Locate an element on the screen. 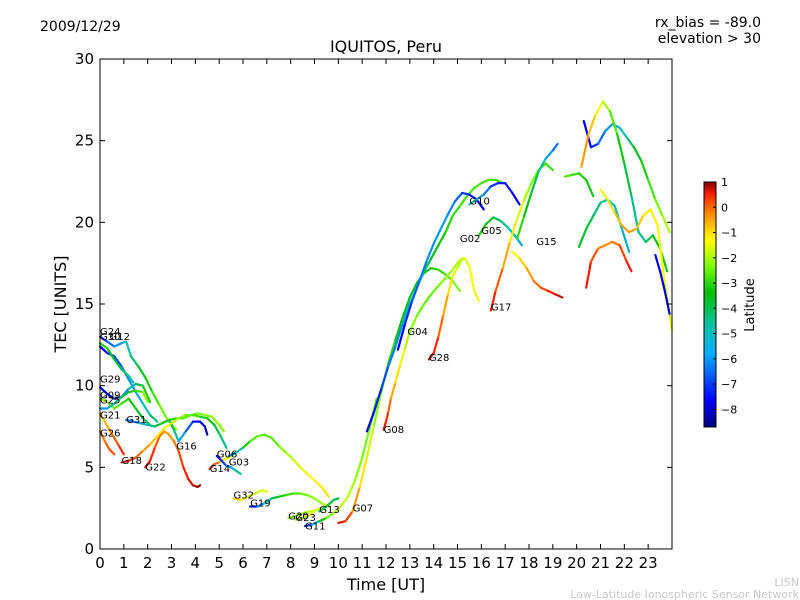 This screenshot has width=800, height=600. prn-label-g18: G18 is located at coordinates (132, 461).